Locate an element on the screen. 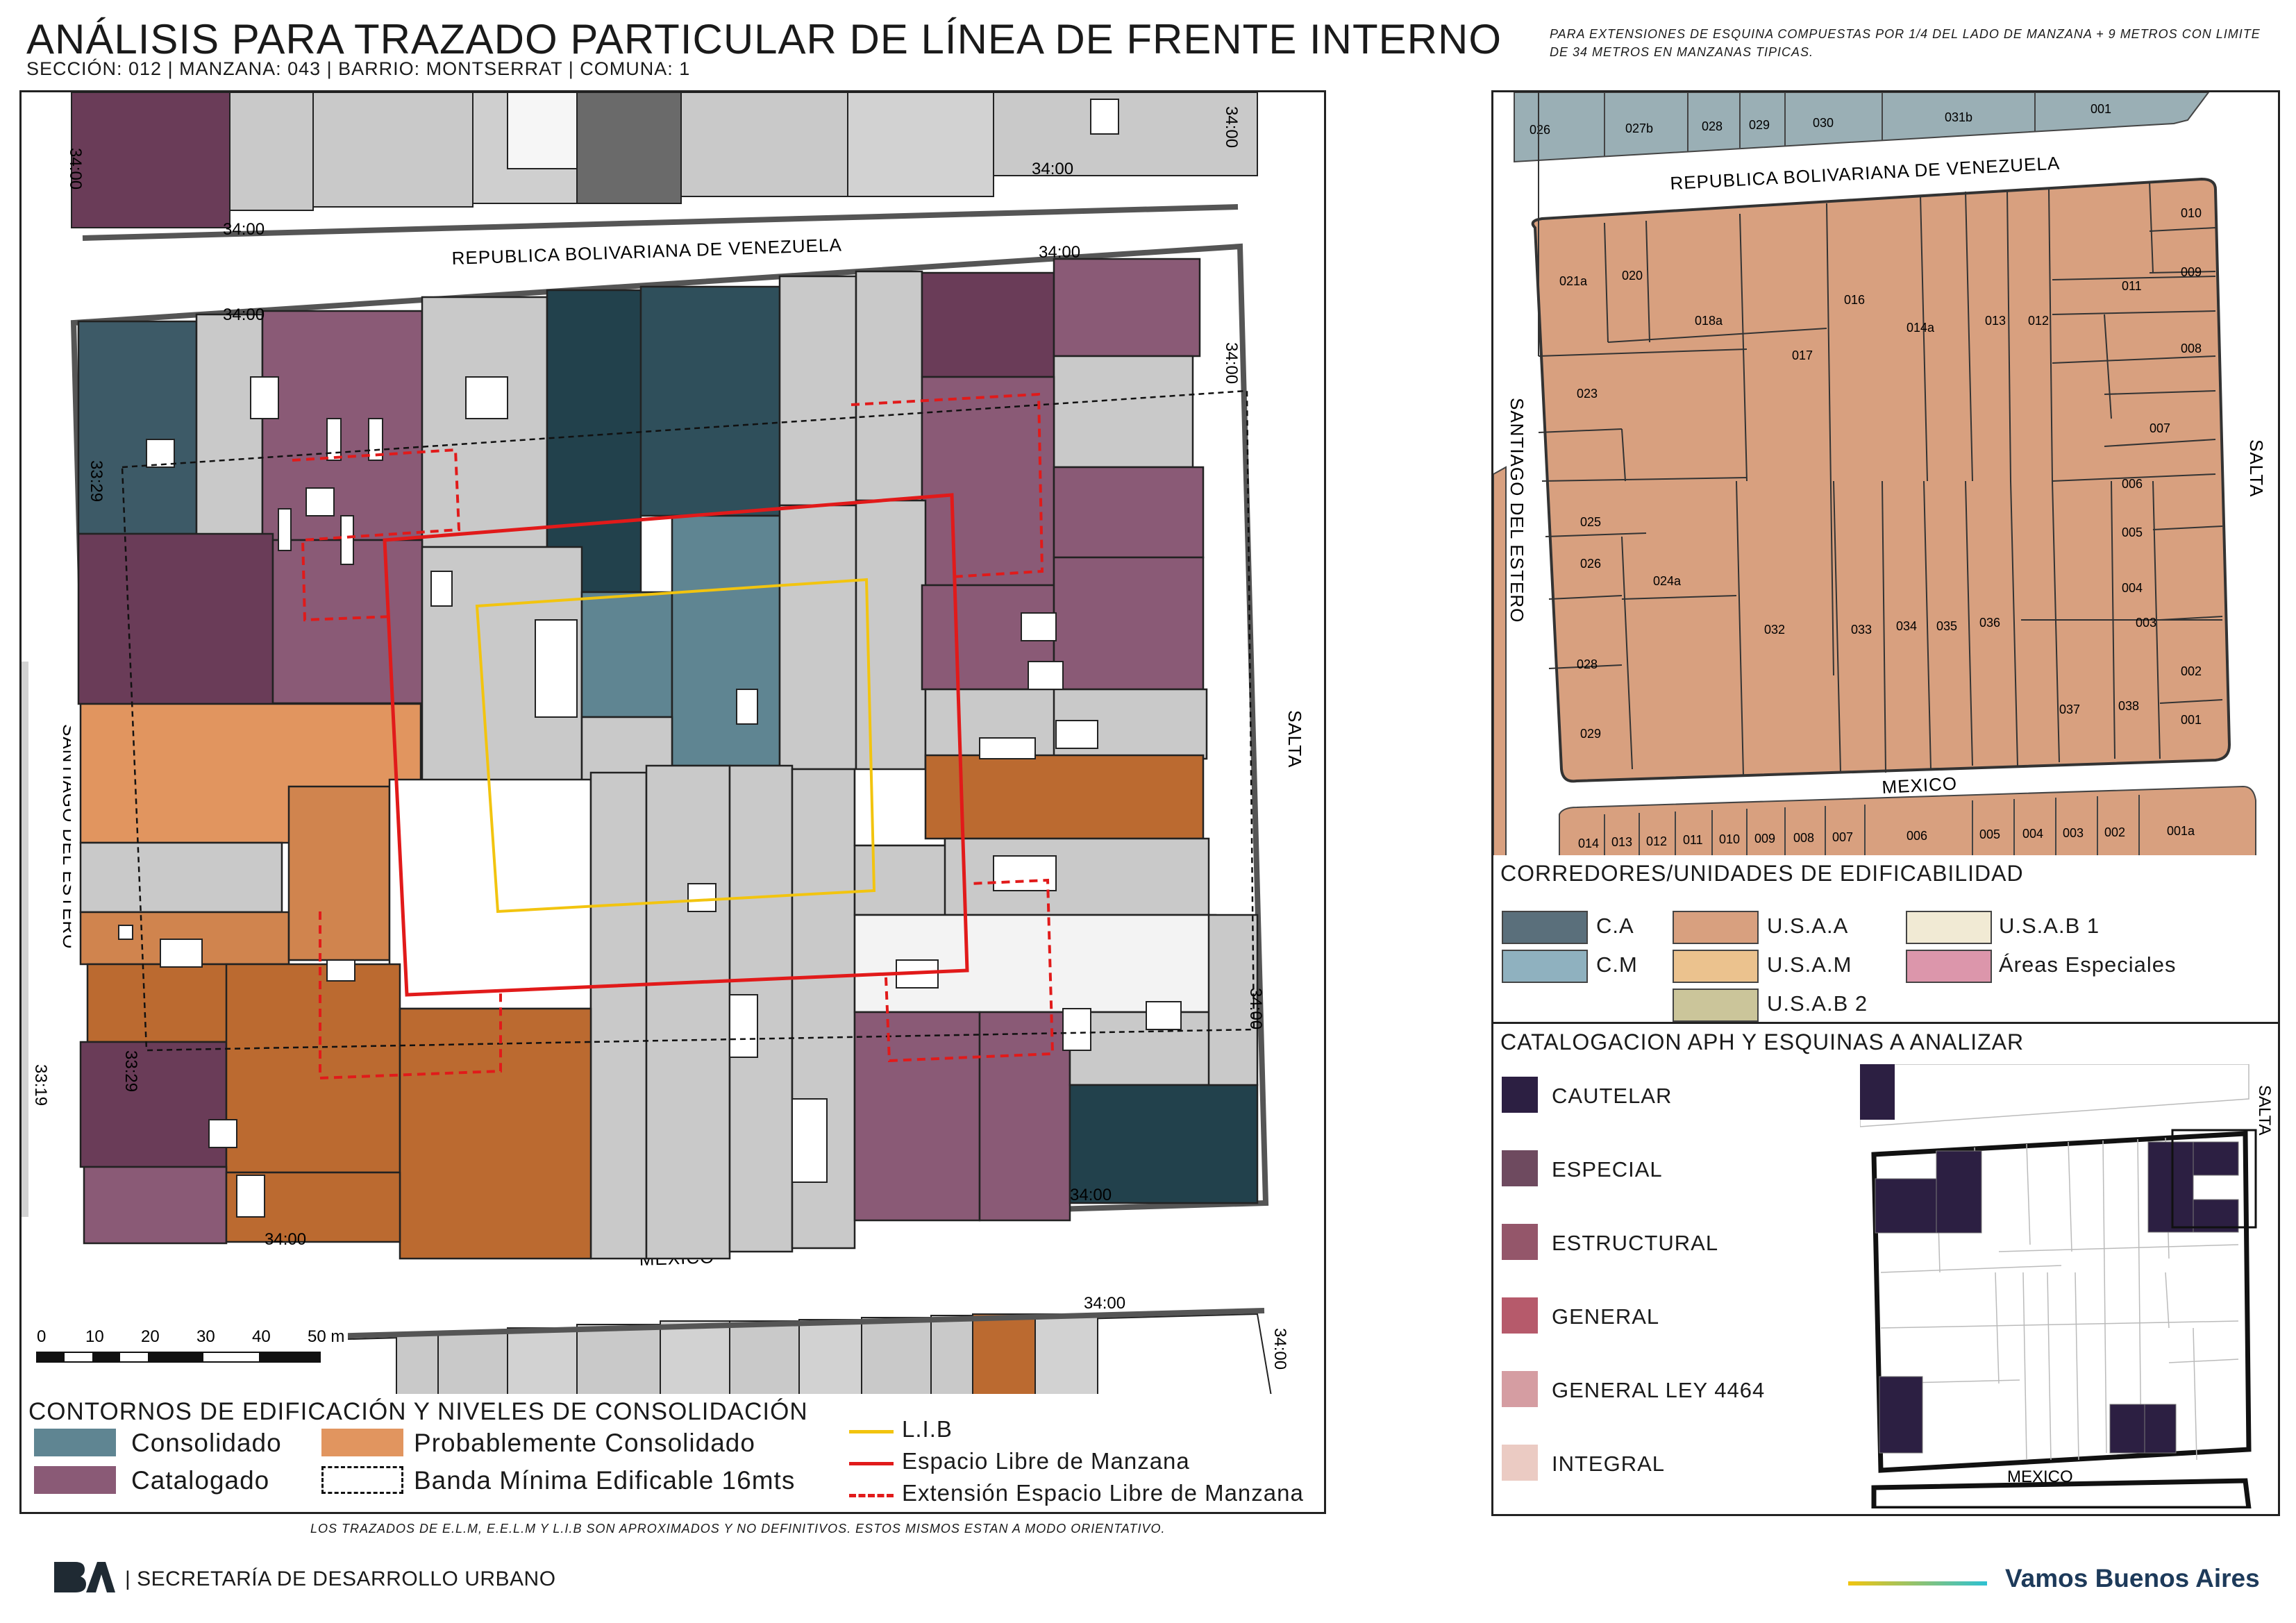  legend-label-lib: L.I.B is located at coordinates (927, 1429).